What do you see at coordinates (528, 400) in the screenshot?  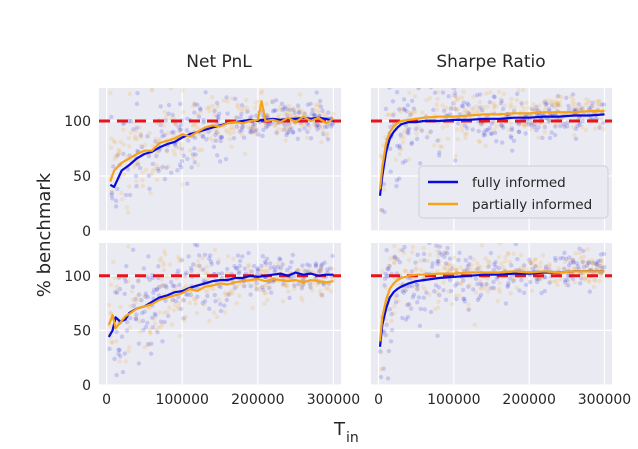 I see `x-tick-label: 200000` at bounding box center [528, 400].